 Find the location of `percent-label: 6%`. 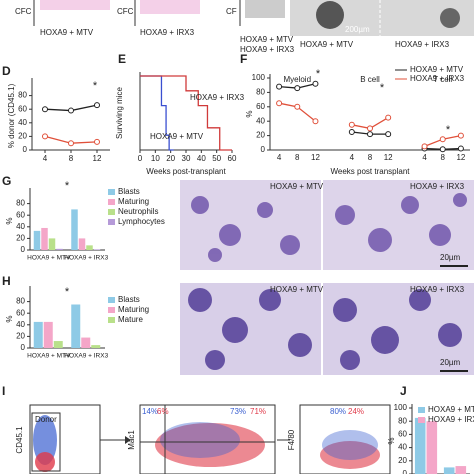

percent-label: 6% is located at coordinates (163, 411).